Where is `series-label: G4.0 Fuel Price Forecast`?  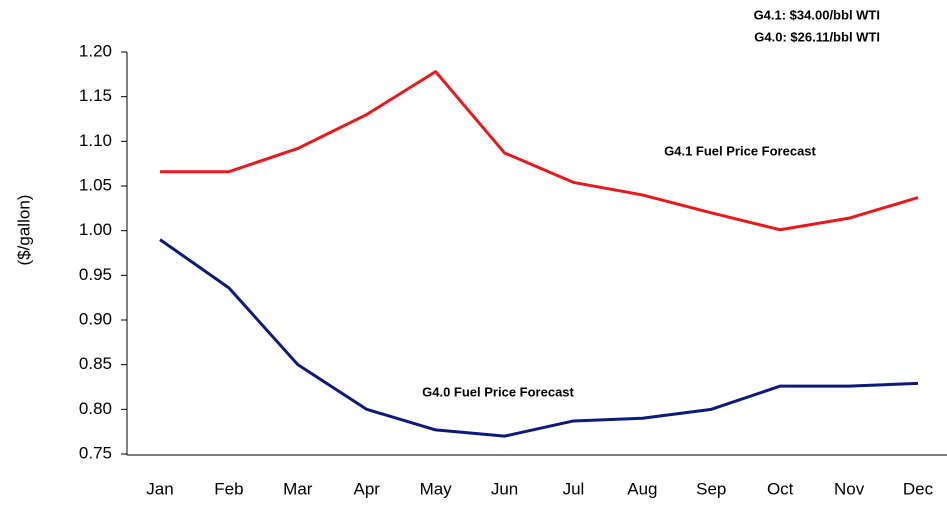 series-label: G4.0 Fuel Price Forecast is located at coordinates (498, 391).